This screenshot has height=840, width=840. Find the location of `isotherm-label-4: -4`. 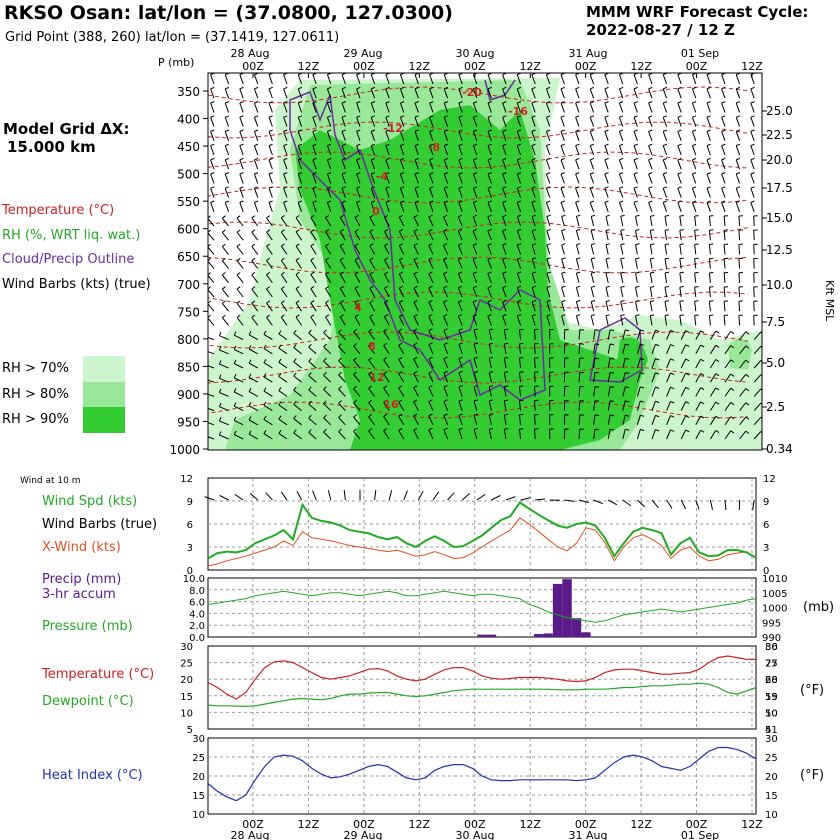

isotherm-label-4: -4 is located at coordinates (382, 176).